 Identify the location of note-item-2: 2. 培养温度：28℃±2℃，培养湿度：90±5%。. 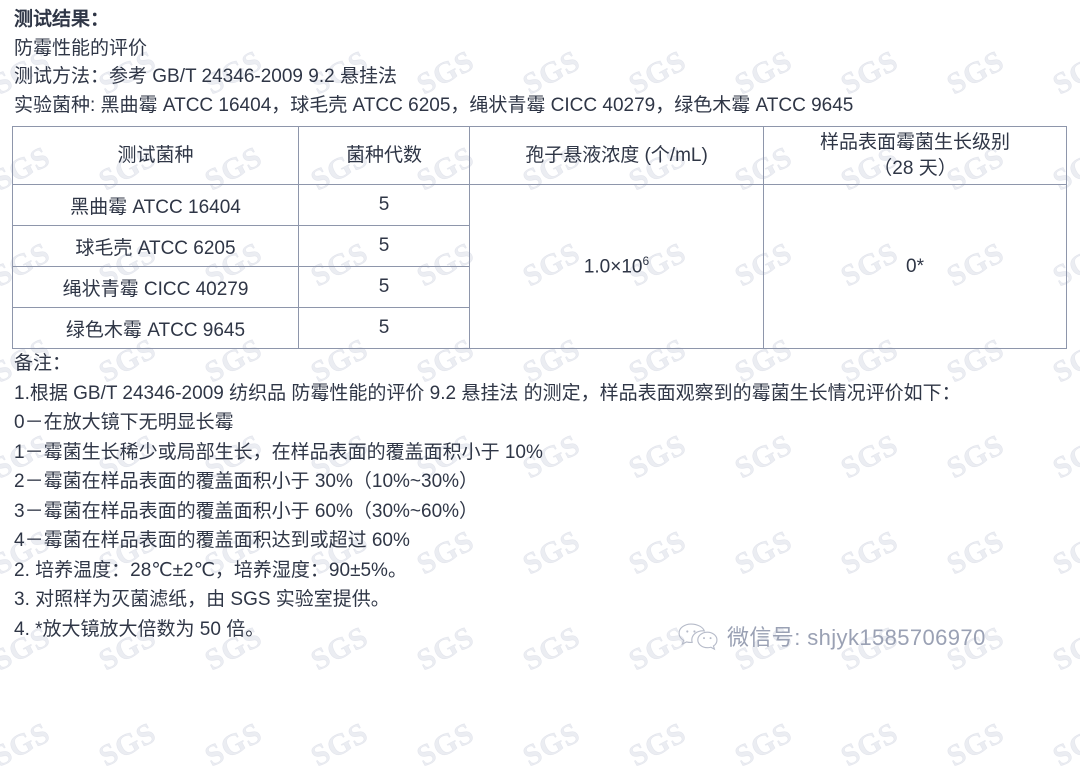
(210, 570).